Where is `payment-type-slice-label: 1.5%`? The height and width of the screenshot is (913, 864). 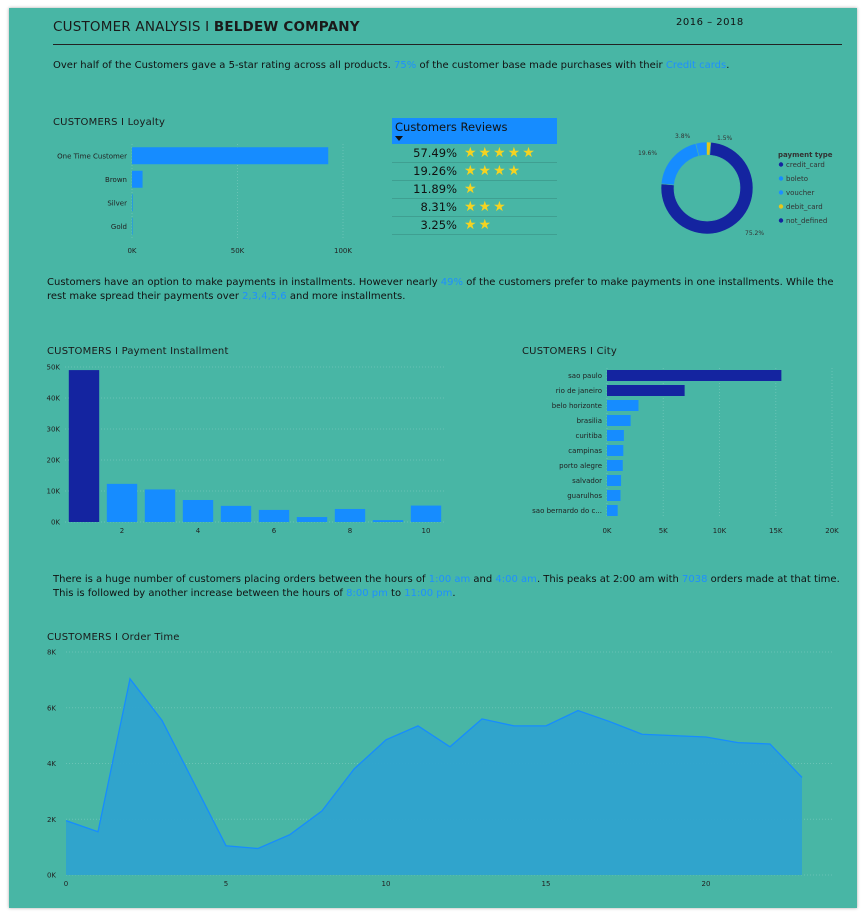 payment-type-slice-label: 1.5% is located at coordinates (725, 138).